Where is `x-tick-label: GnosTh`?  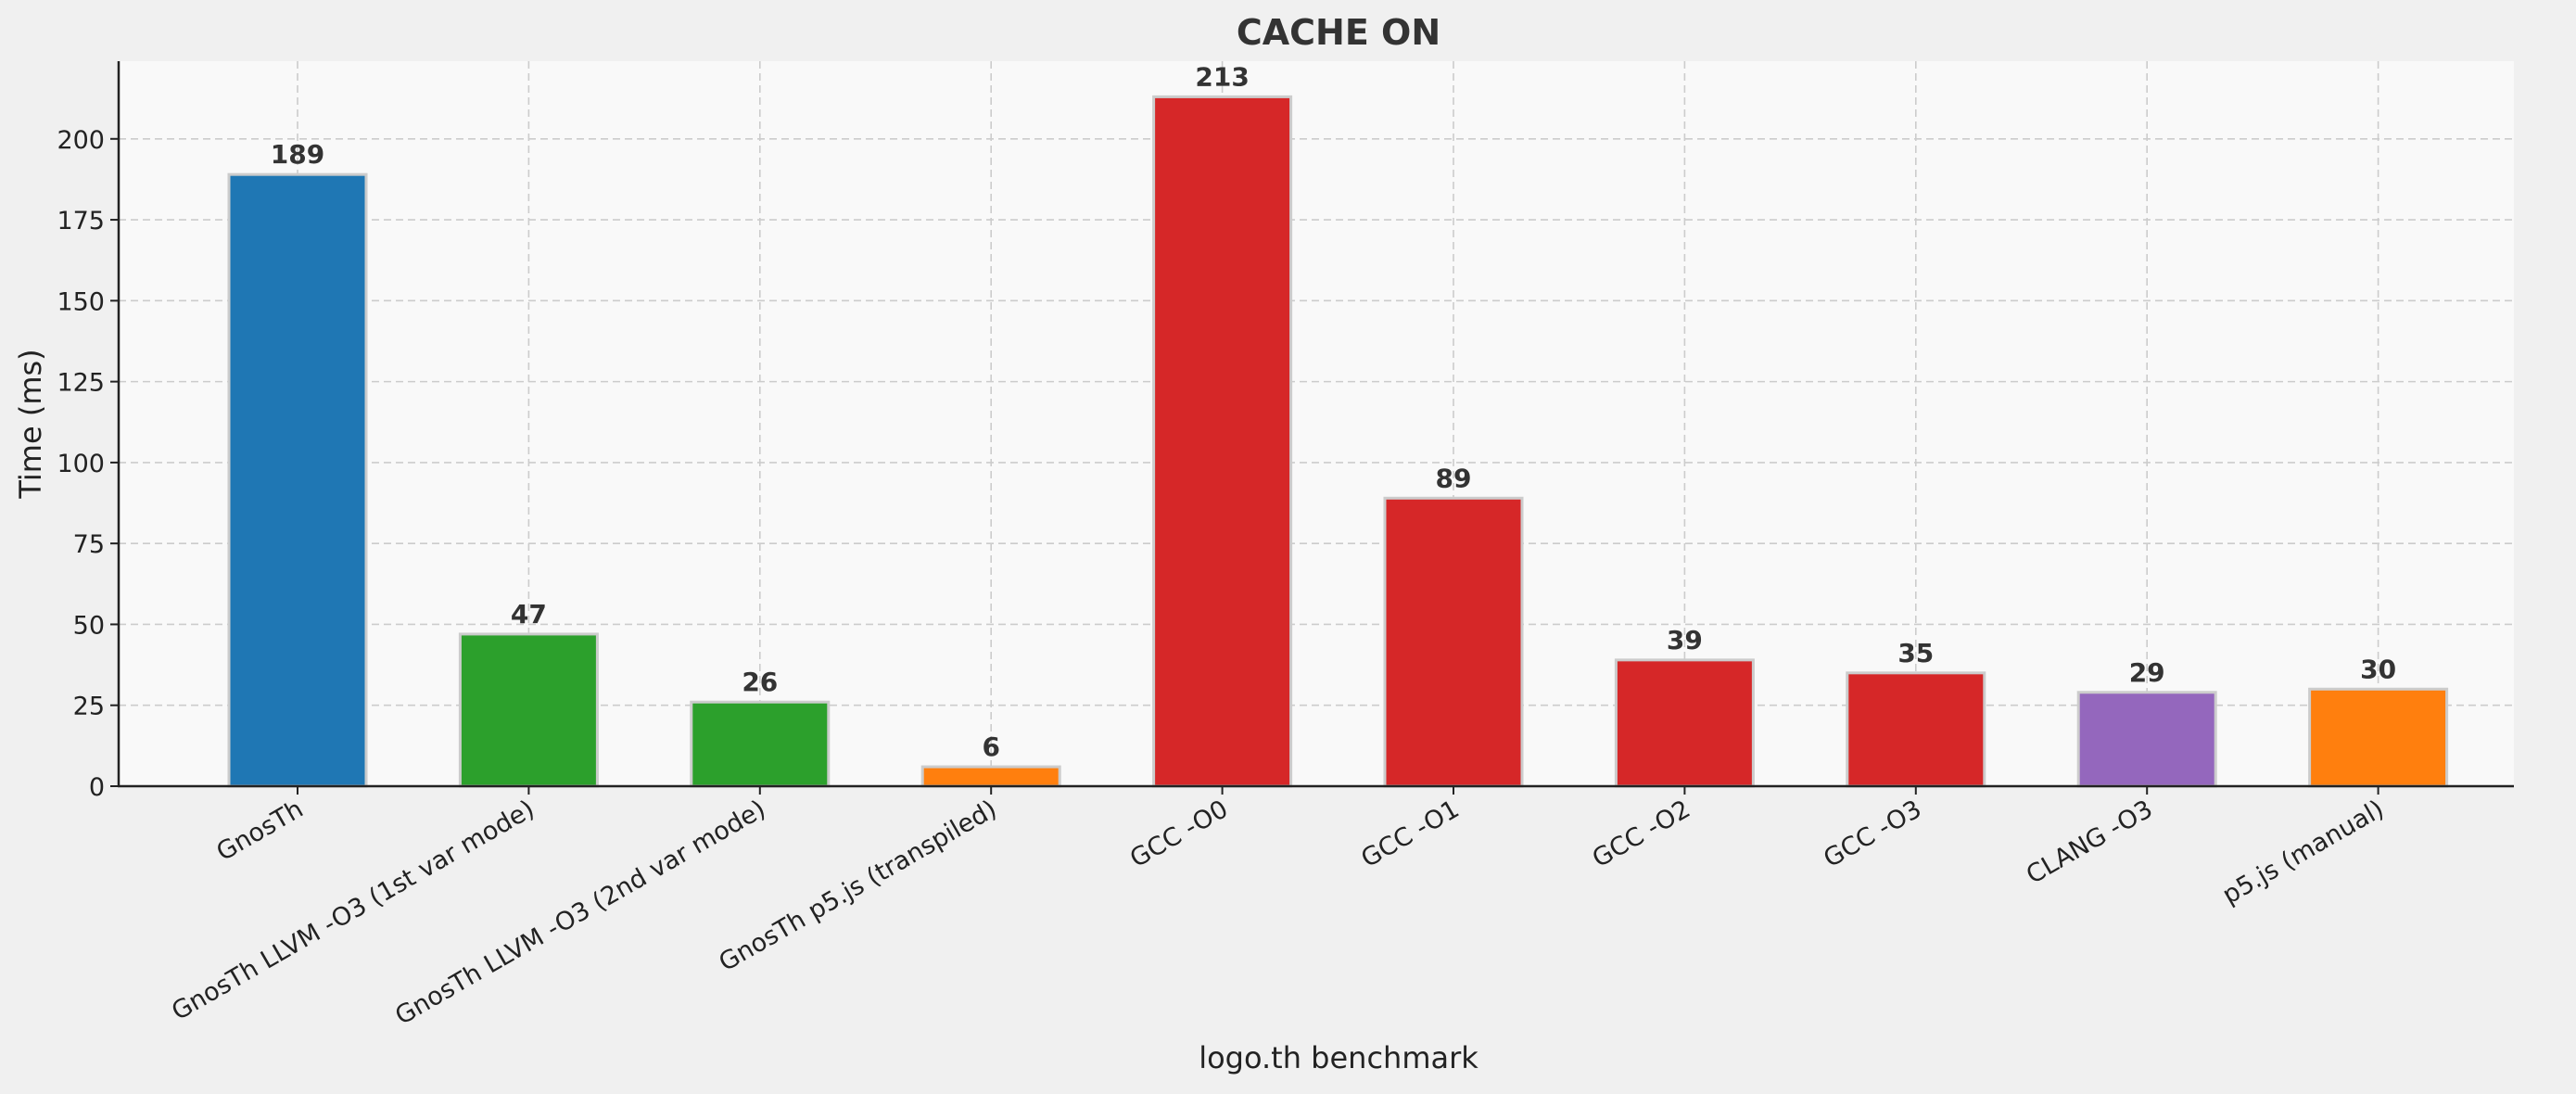 x-tick-label: GnosTh is located at coordinates (259, 831).